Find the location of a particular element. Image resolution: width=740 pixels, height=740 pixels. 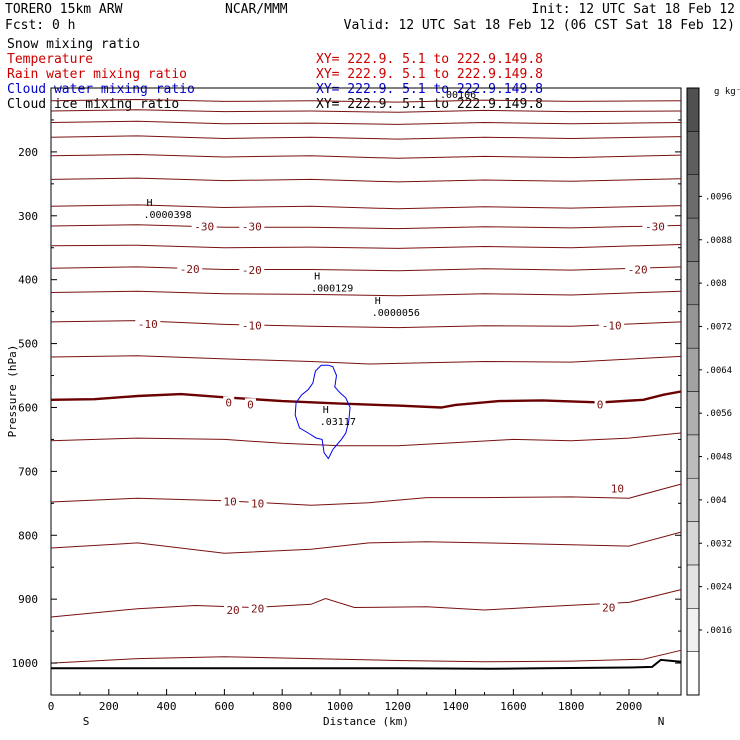

x-tick-label: 200 is located at coordinates (109, 706).